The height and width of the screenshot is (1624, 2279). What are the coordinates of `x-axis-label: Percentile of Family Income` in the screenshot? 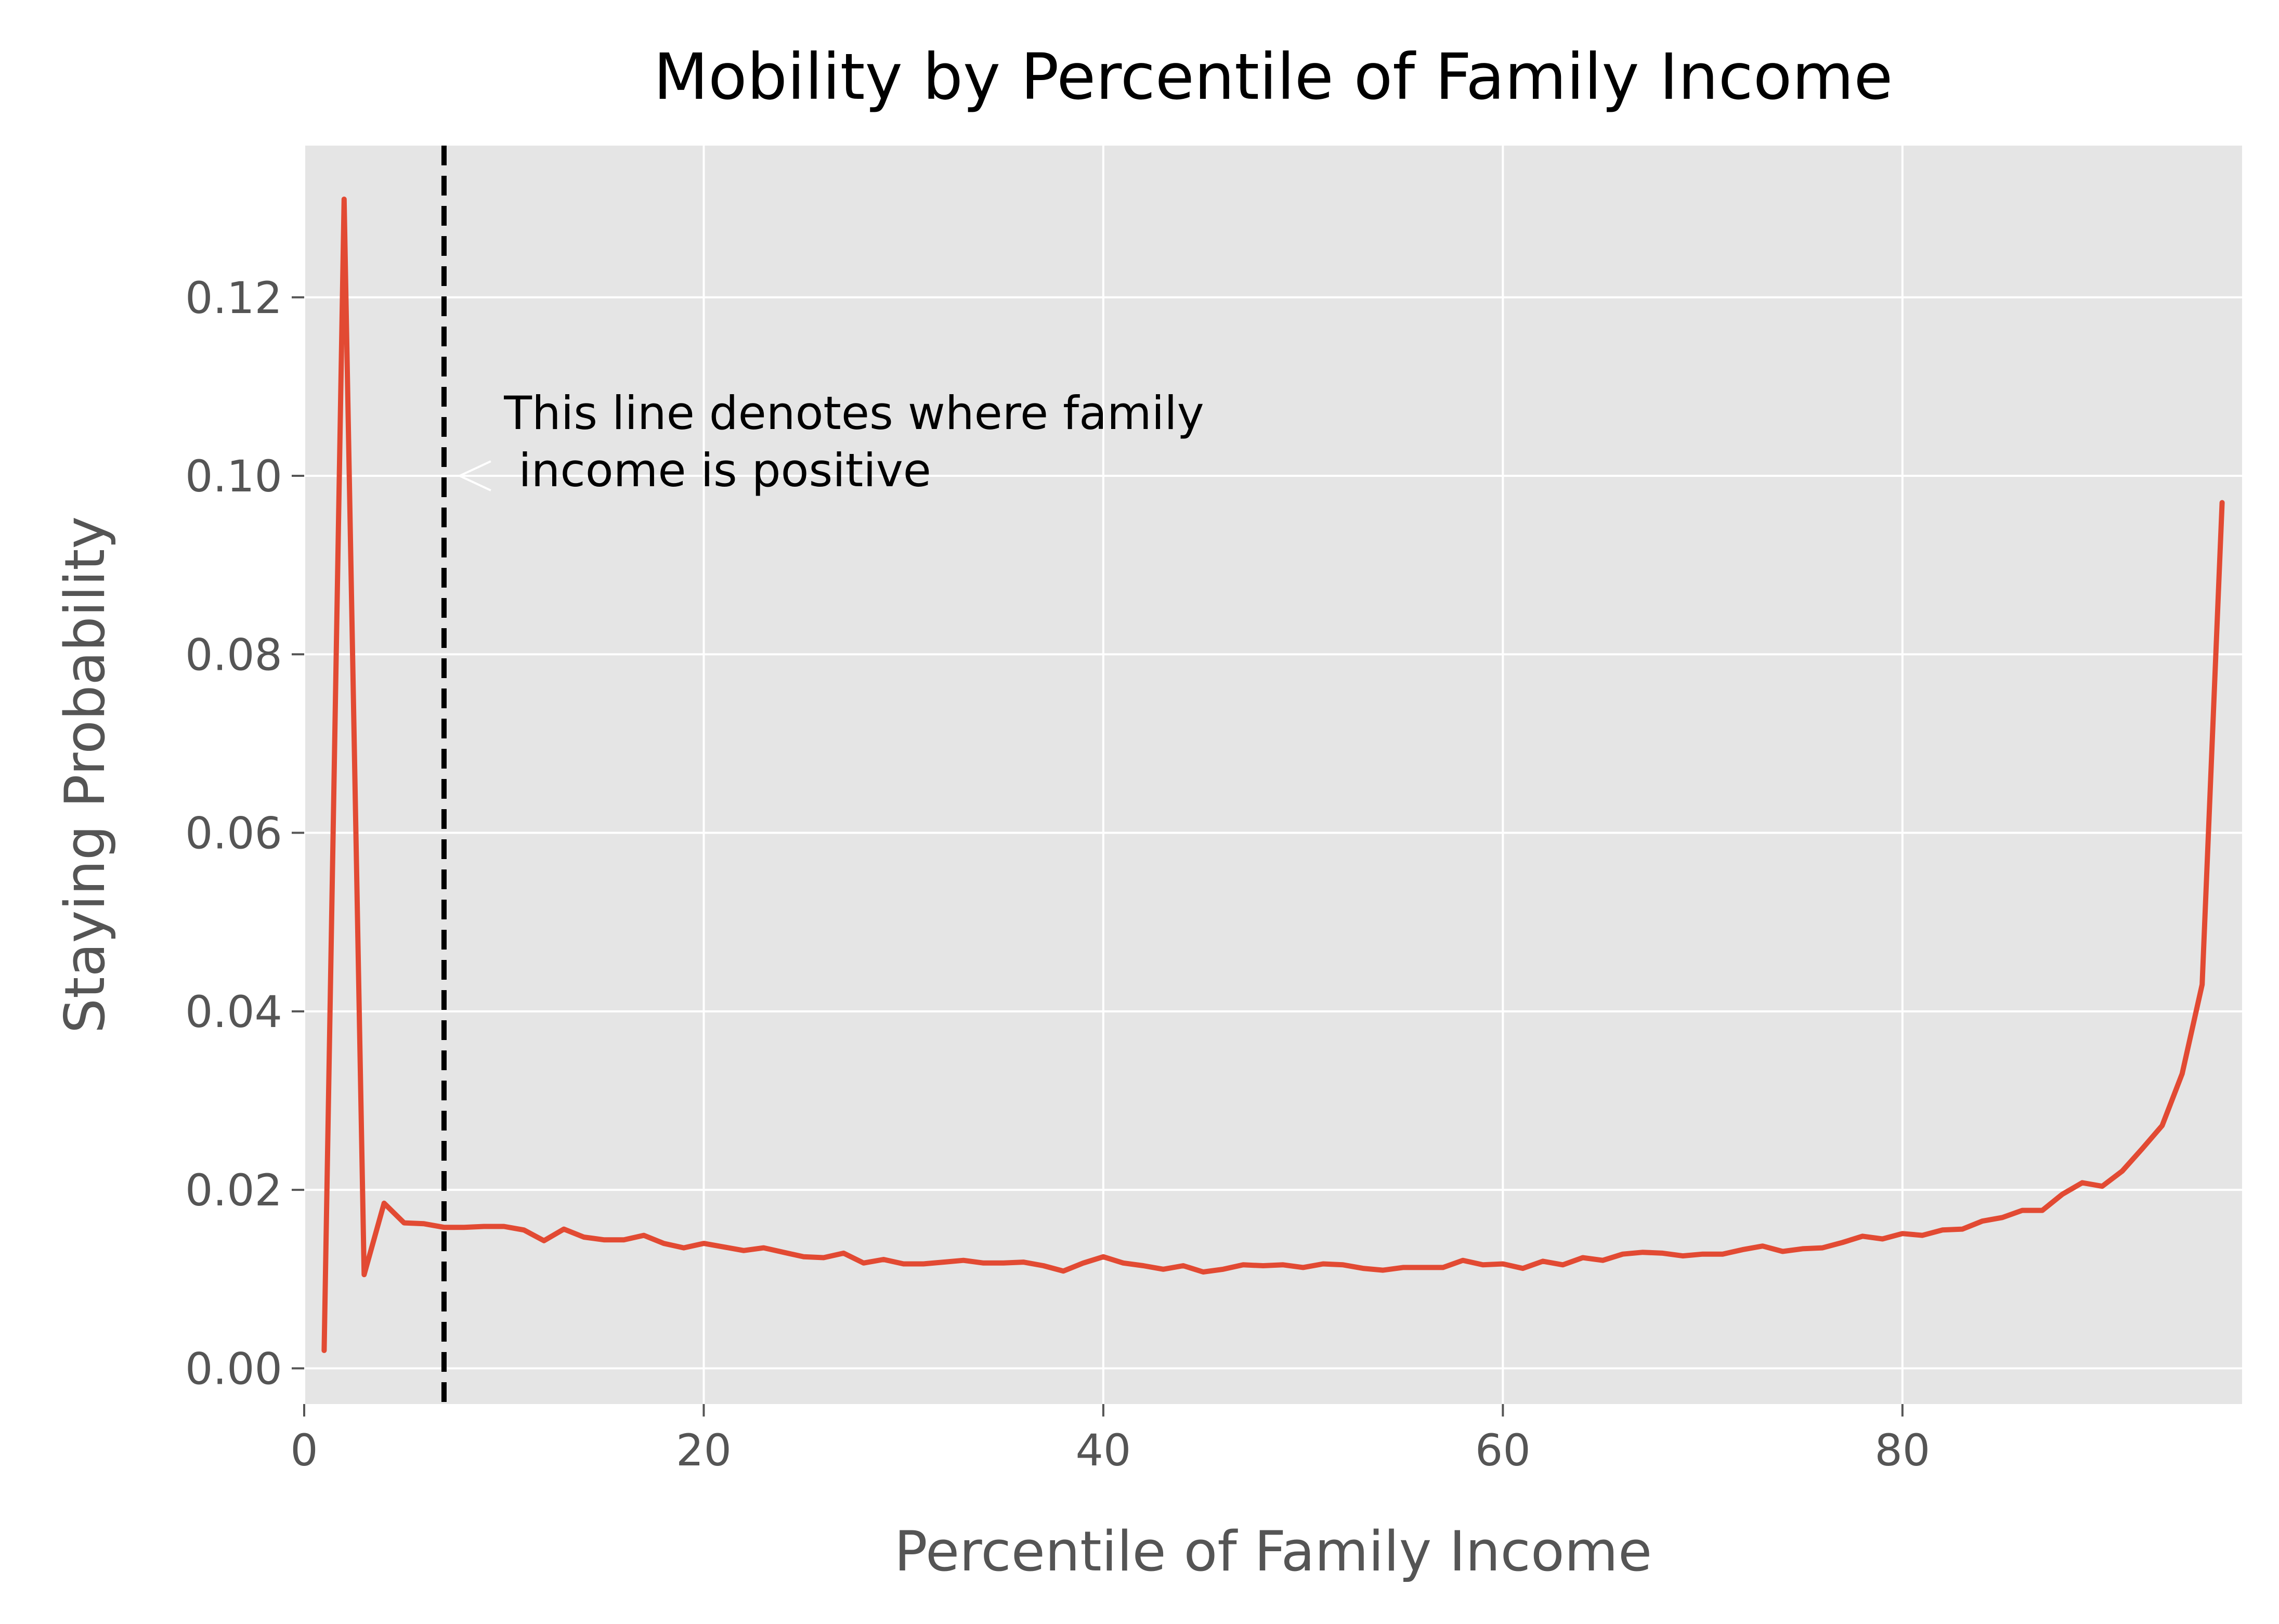 It's located at (1273, 1551).